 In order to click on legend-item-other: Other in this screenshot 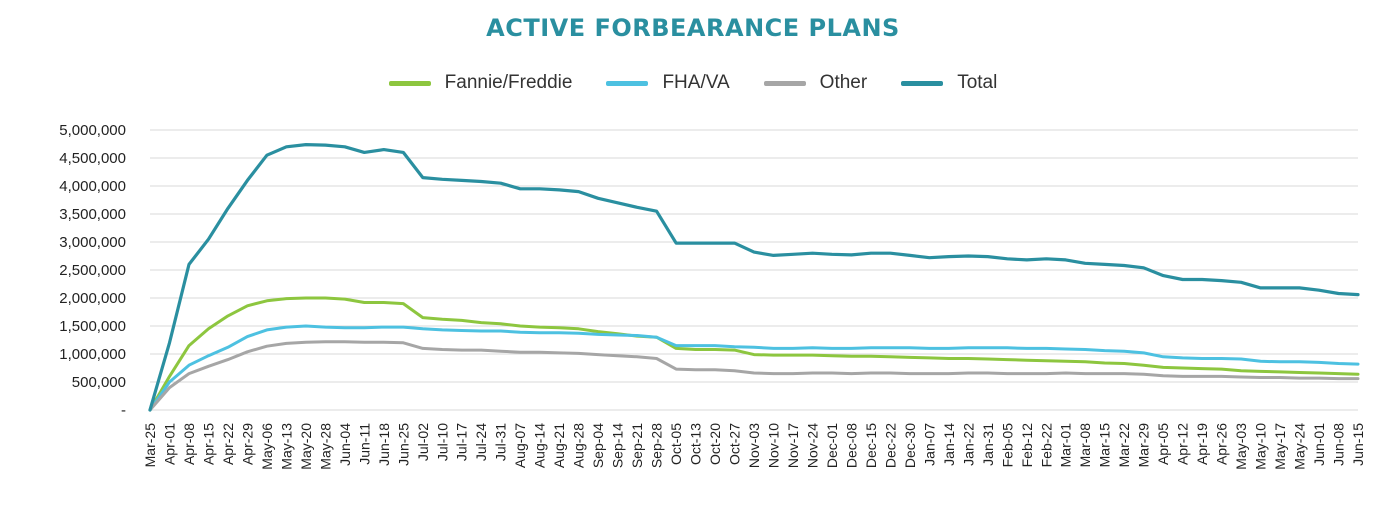, I will do `click(815, 83)`.